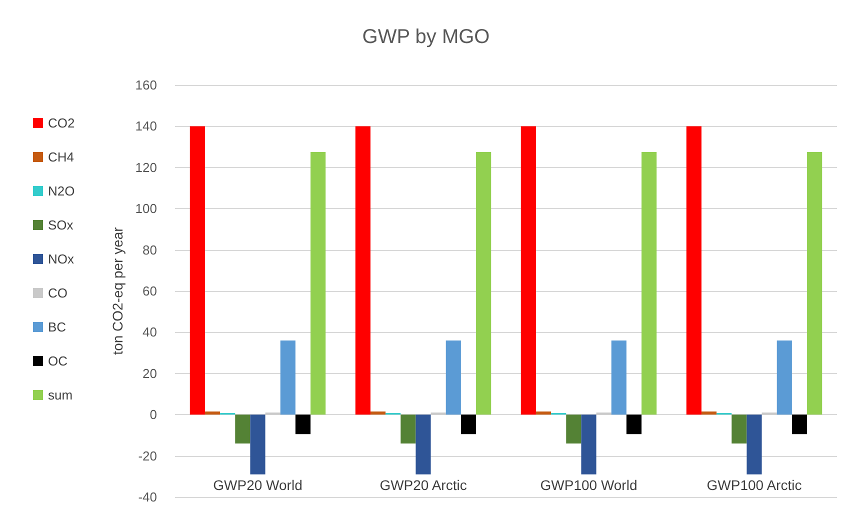 The image size is (852, 518). I want to click on chart-title: GWP by MGO, so click(426, 37).